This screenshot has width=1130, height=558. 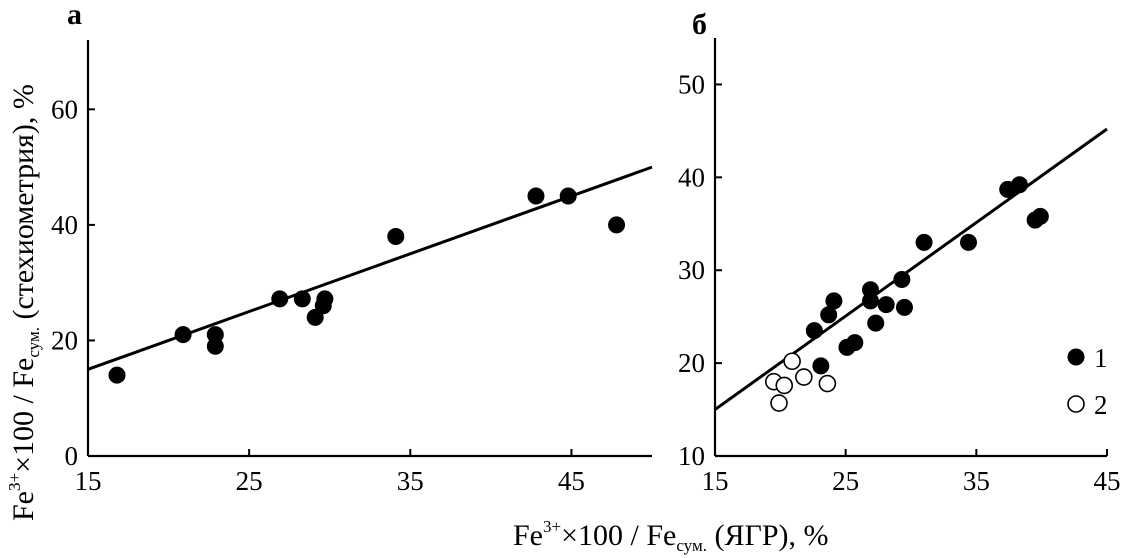 What do you see at coordinates (618, 535) in the screenshot?
I see `x-axis-title-mid: ×100 / Fe` at bounding box center [618, 535].